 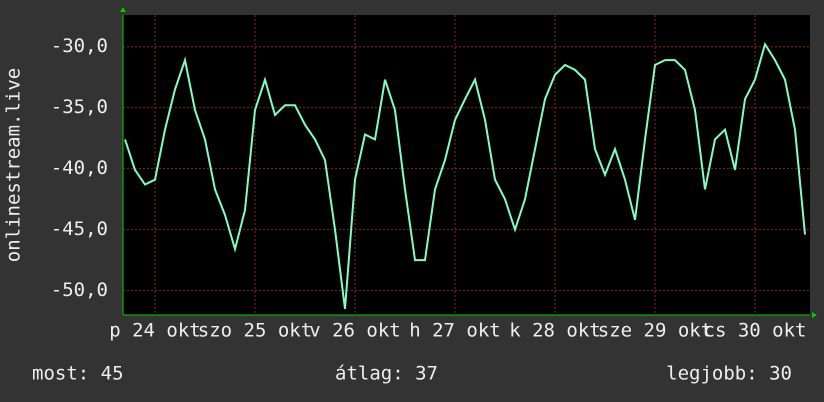 I want to click on y-axis-label: onlinestream.live, so click(x=14, y=165).